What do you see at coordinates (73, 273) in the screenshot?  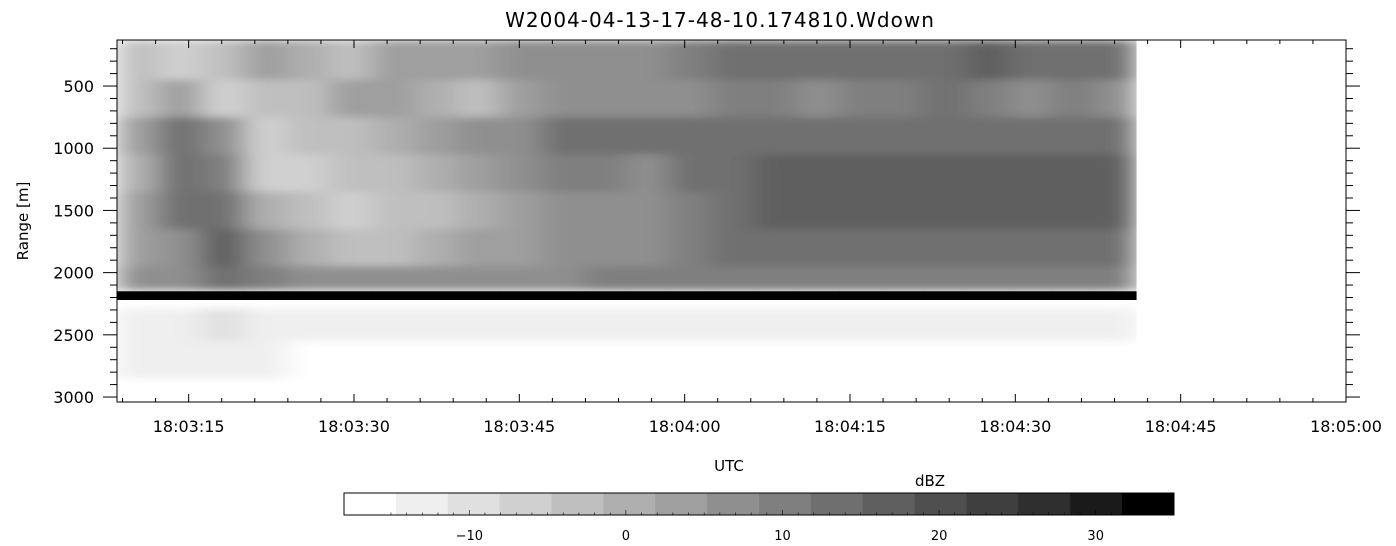 I see `y-tick-label: 2000` at bounding box center [73, 273].